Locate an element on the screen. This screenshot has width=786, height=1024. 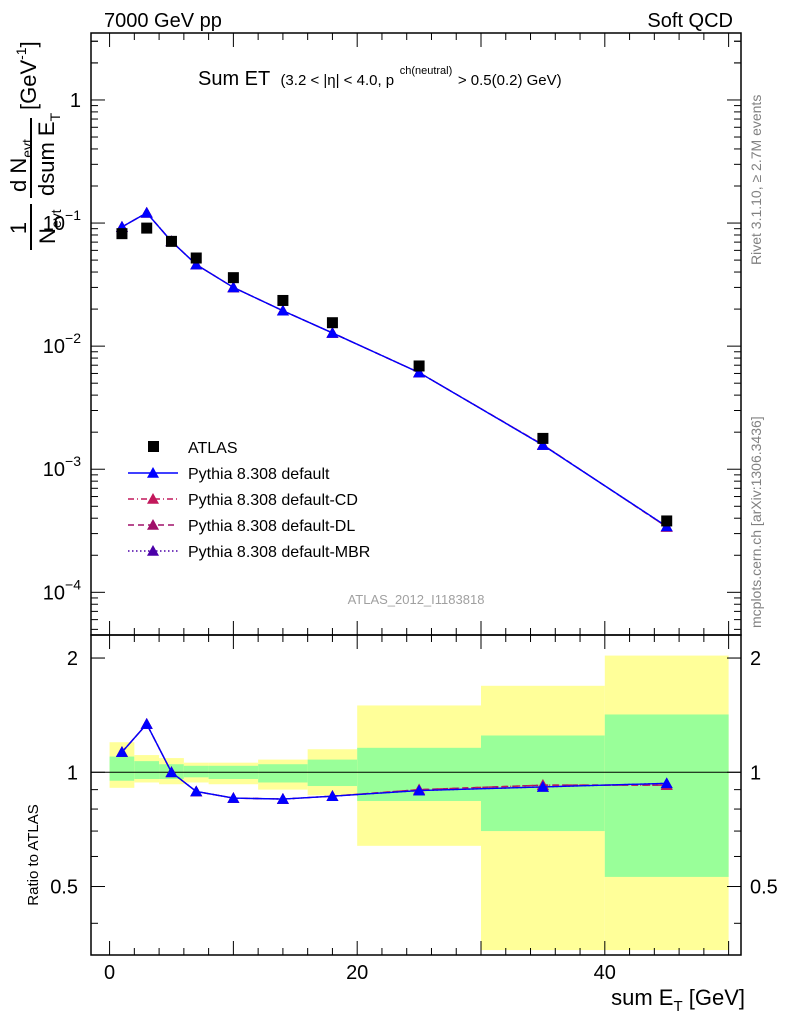
ratio-series-line is located at coordinates (394, 761).